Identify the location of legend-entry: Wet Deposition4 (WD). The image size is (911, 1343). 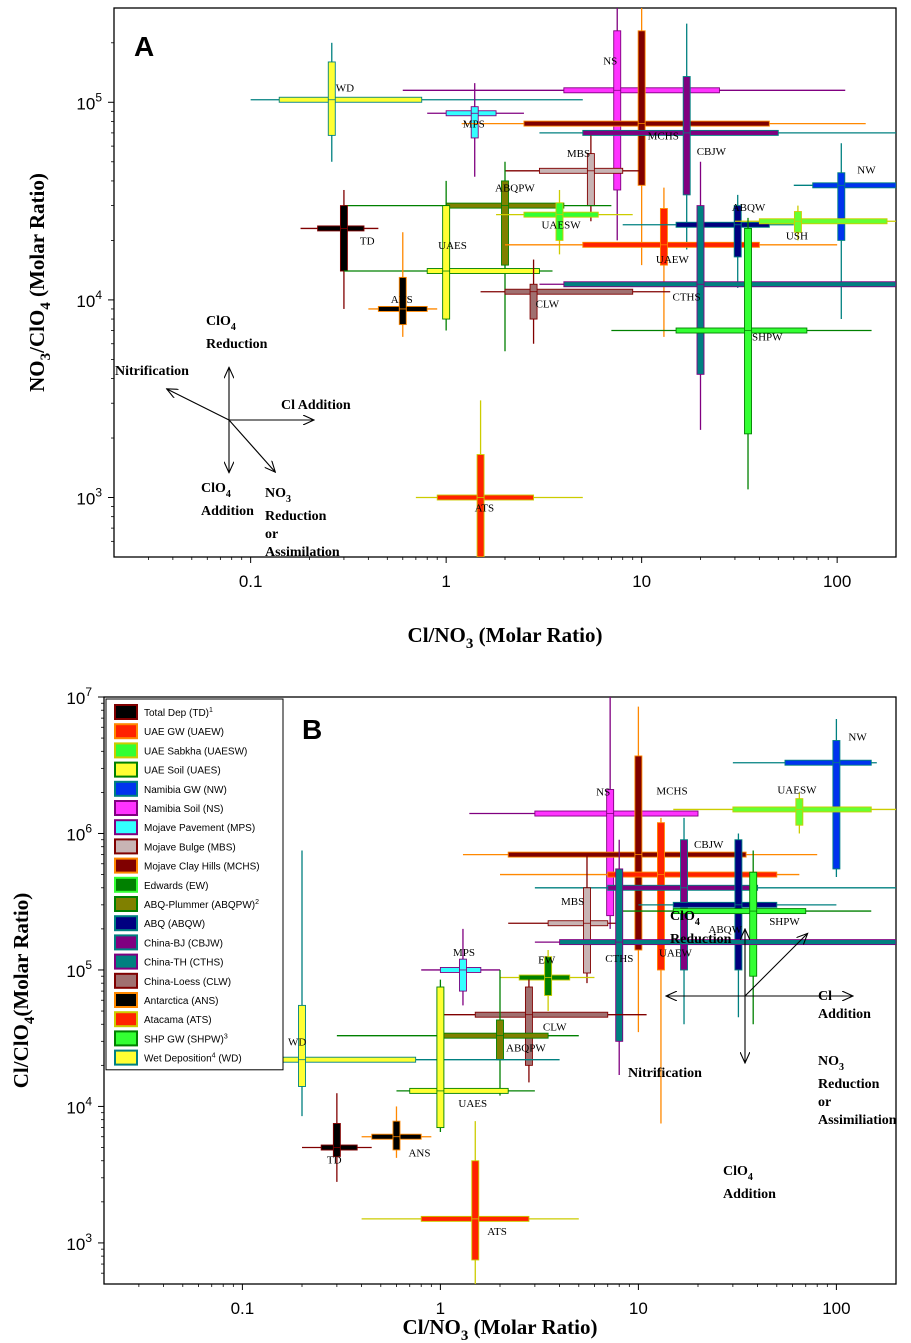
(178, 1057).